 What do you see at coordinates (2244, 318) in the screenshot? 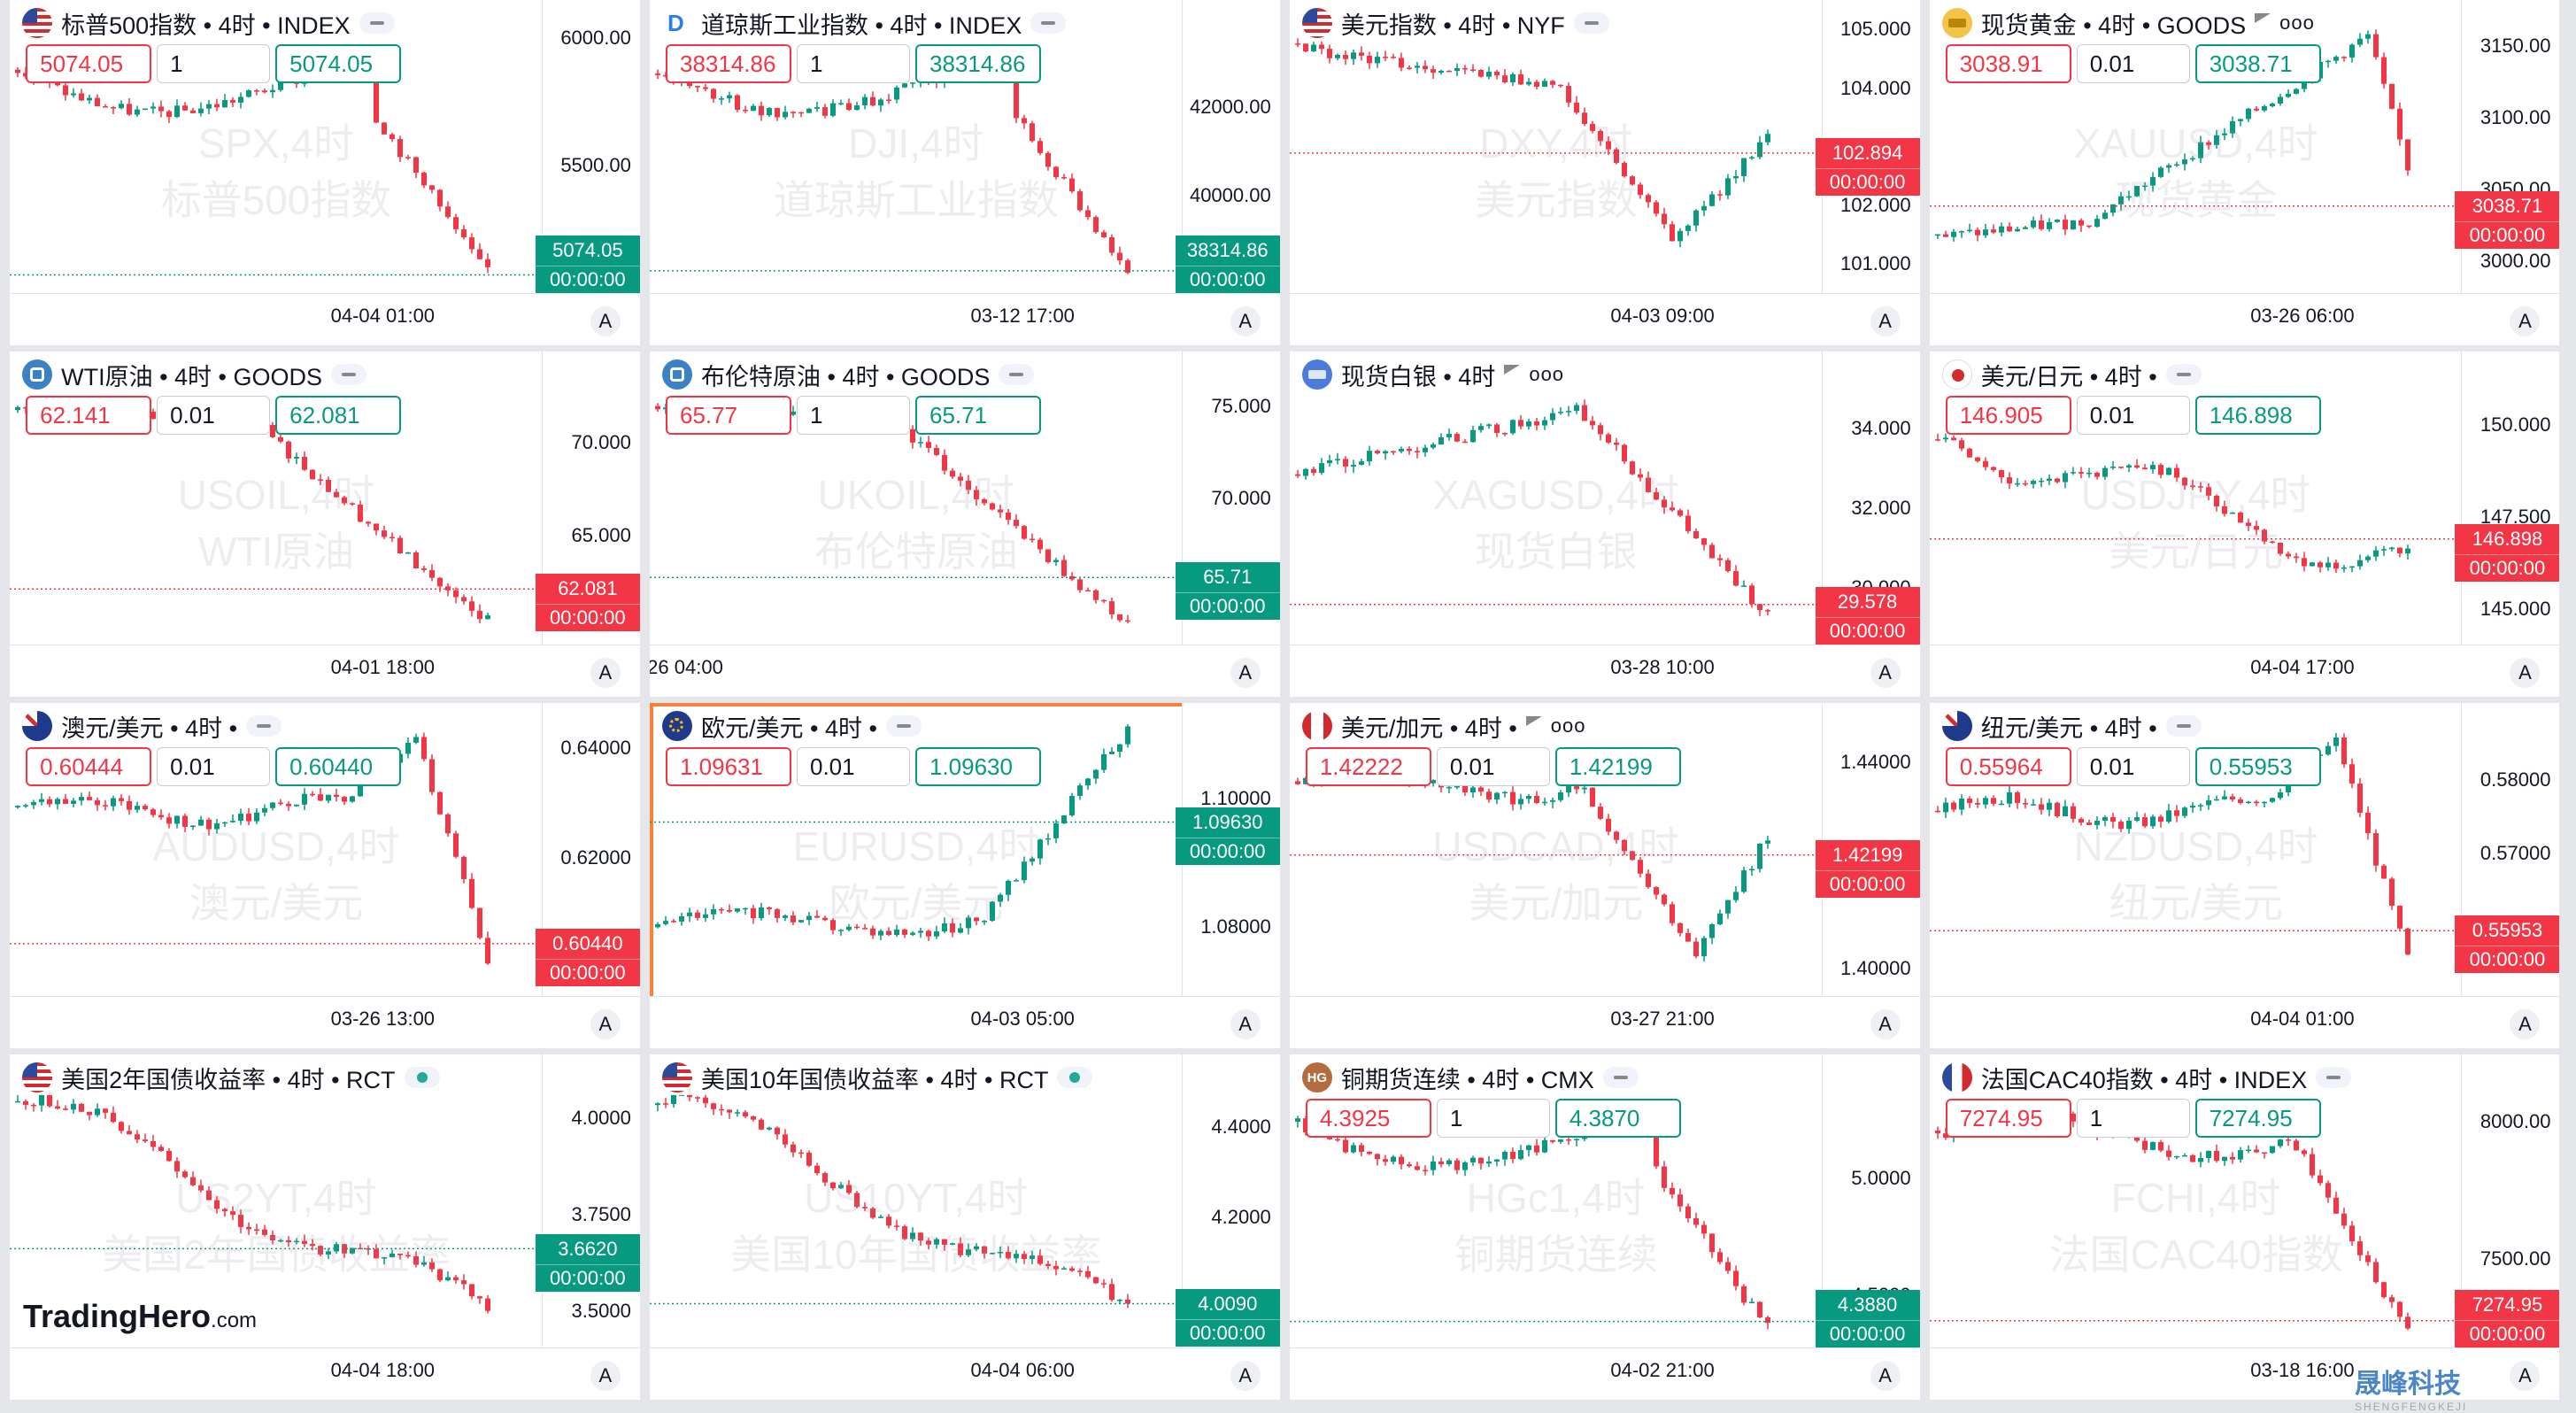
I see `time-axis: 03-26 06:00 A` at bounding box center [2244, 318].